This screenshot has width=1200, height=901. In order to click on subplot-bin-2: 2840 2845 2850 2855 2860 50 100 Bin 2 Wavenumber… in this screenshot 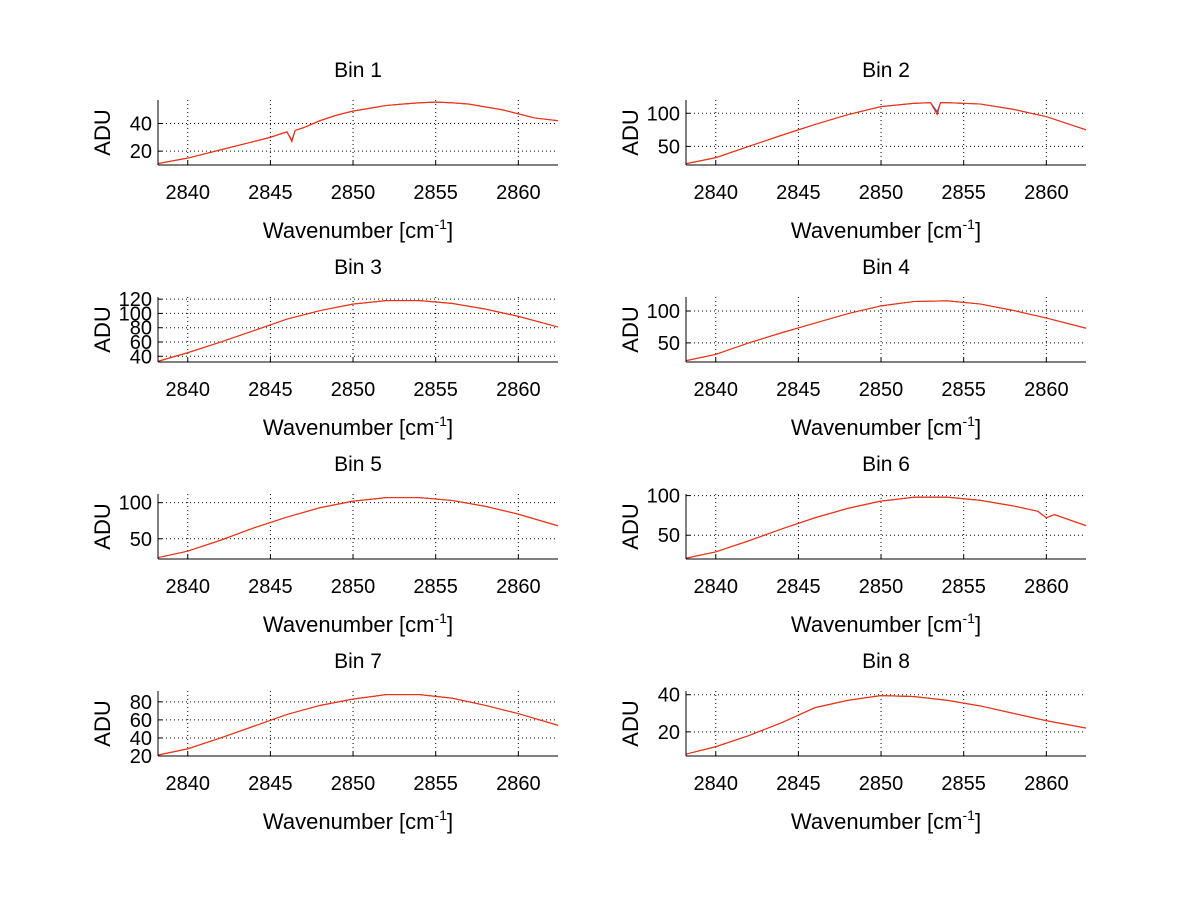, I will do `click(852, 151)`.